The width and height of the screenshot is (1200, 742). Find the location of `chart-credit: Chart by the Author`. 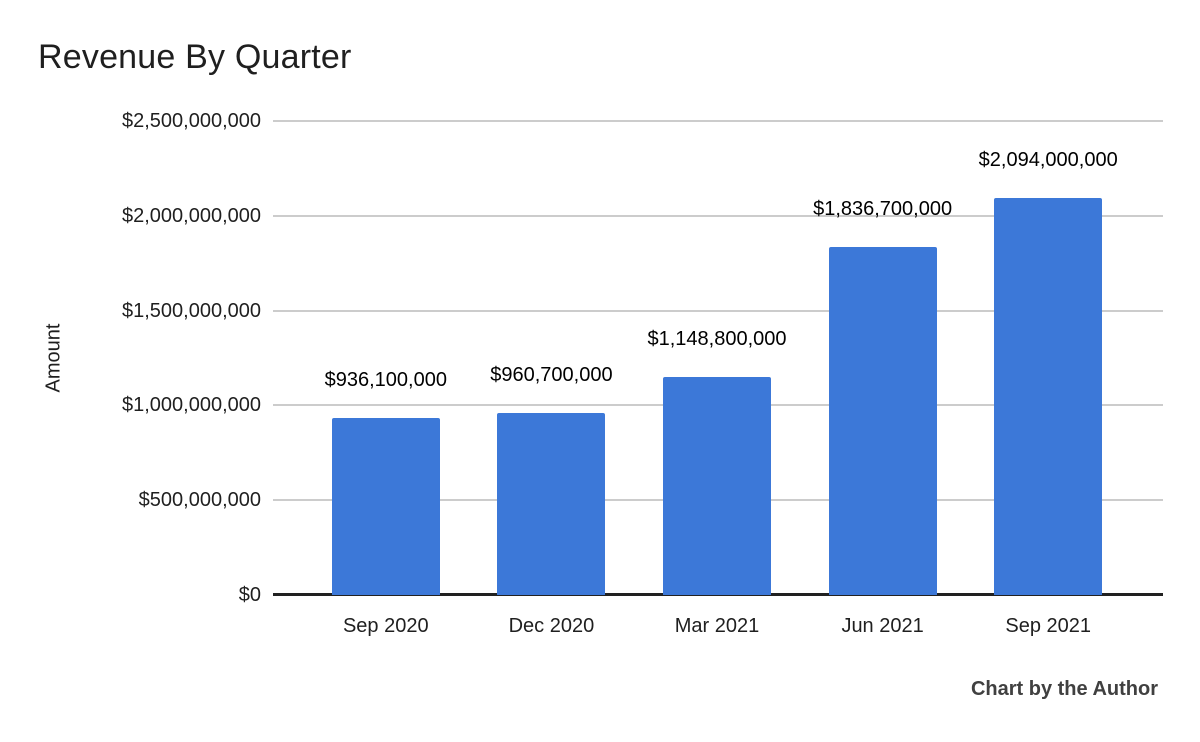

chart-credit: Chart by the Author is located at coordinates (1064, 689).